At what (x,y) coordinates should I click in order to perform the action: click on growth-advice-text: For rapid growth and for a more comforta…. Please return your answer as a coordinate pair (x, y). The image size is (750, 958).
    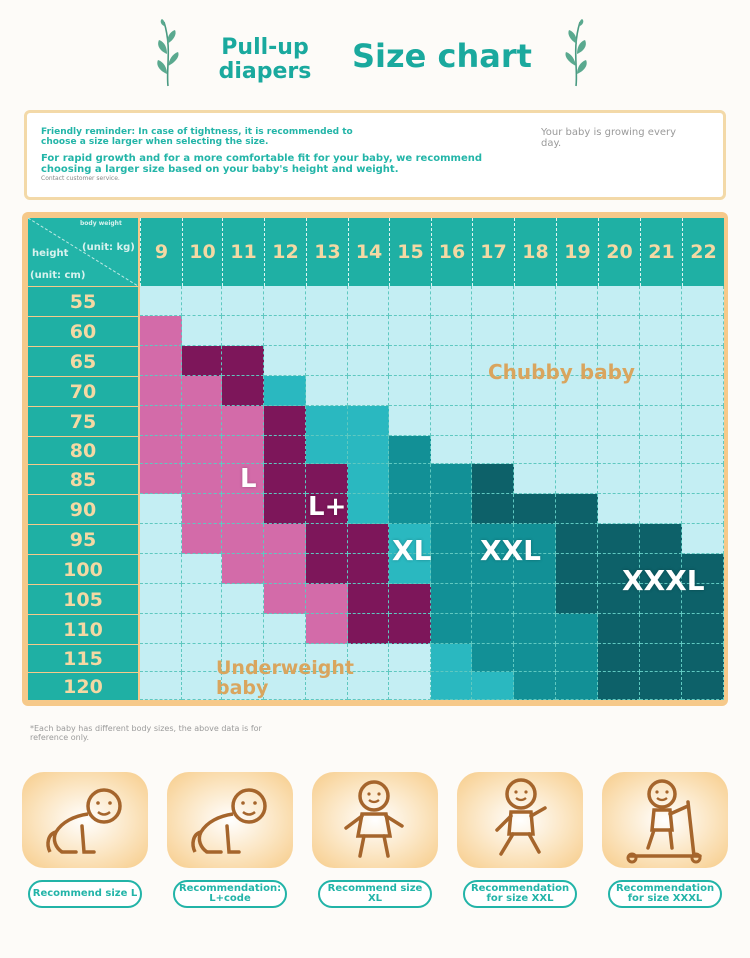
    Looking at the image, I should click on (262, 164).